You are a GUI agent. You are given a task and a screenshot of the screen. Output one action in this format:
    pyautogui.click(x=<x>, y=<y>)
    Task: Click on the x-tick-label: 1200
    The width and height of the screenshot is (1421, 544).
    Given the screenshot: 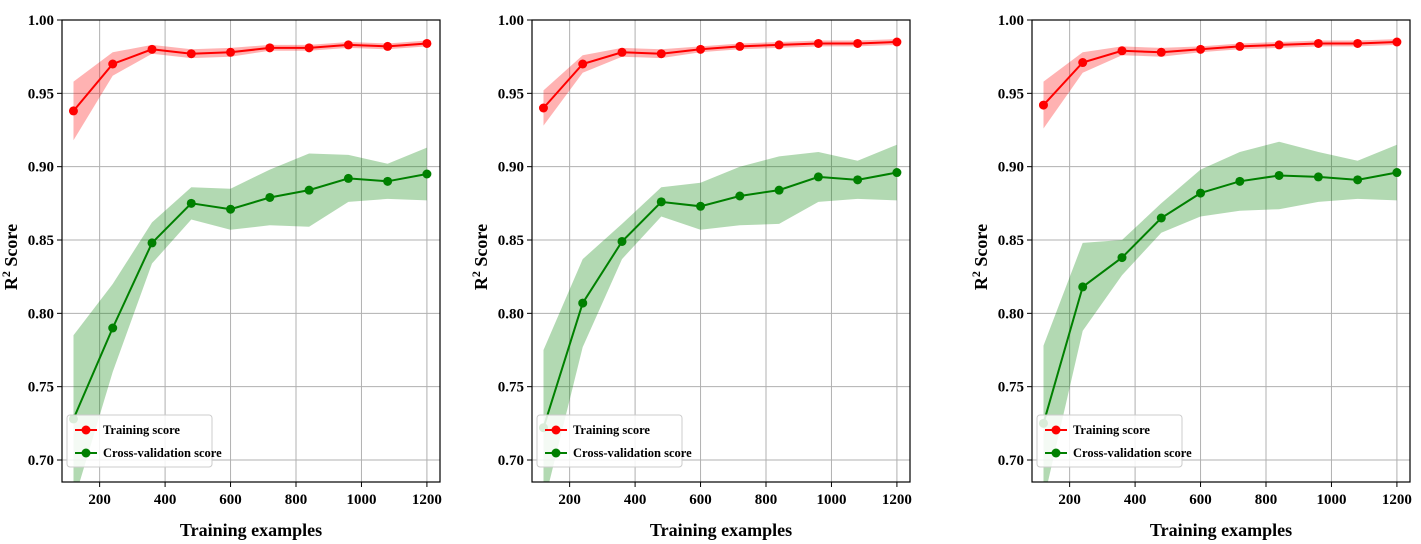 What is the action you would take?
    pyautogui.click(x=427, y=500)
    